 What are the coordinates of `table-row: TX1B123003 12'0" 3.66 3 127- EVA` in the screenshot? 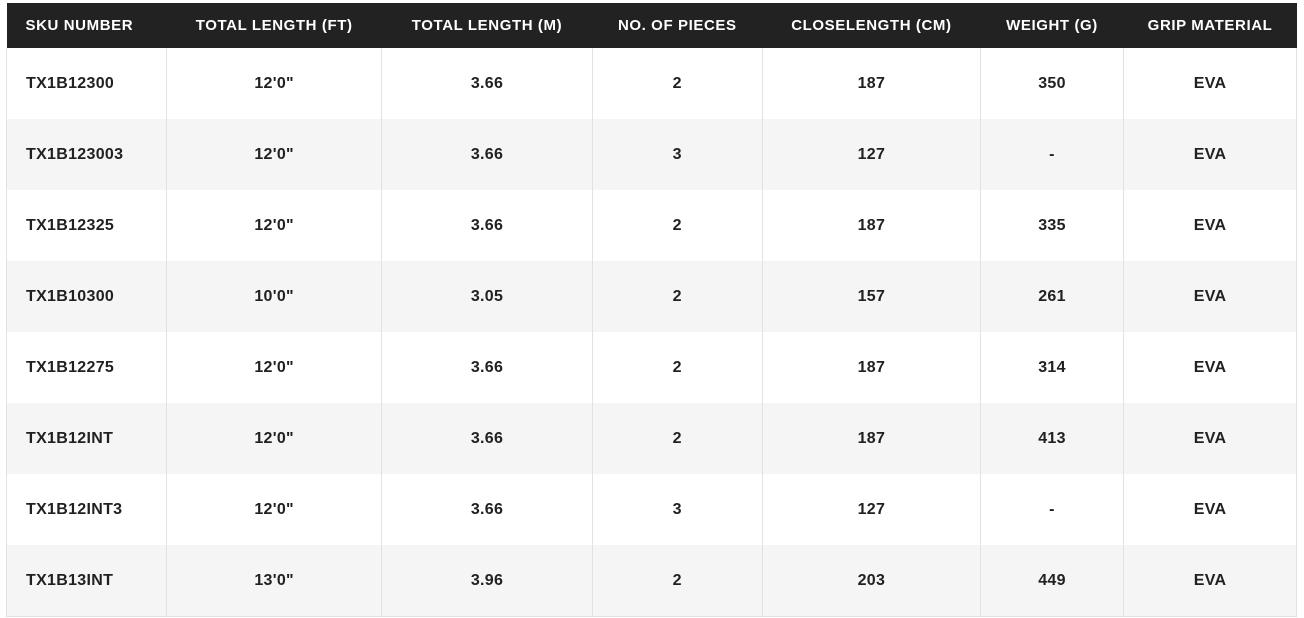 It's located at (651, 154).